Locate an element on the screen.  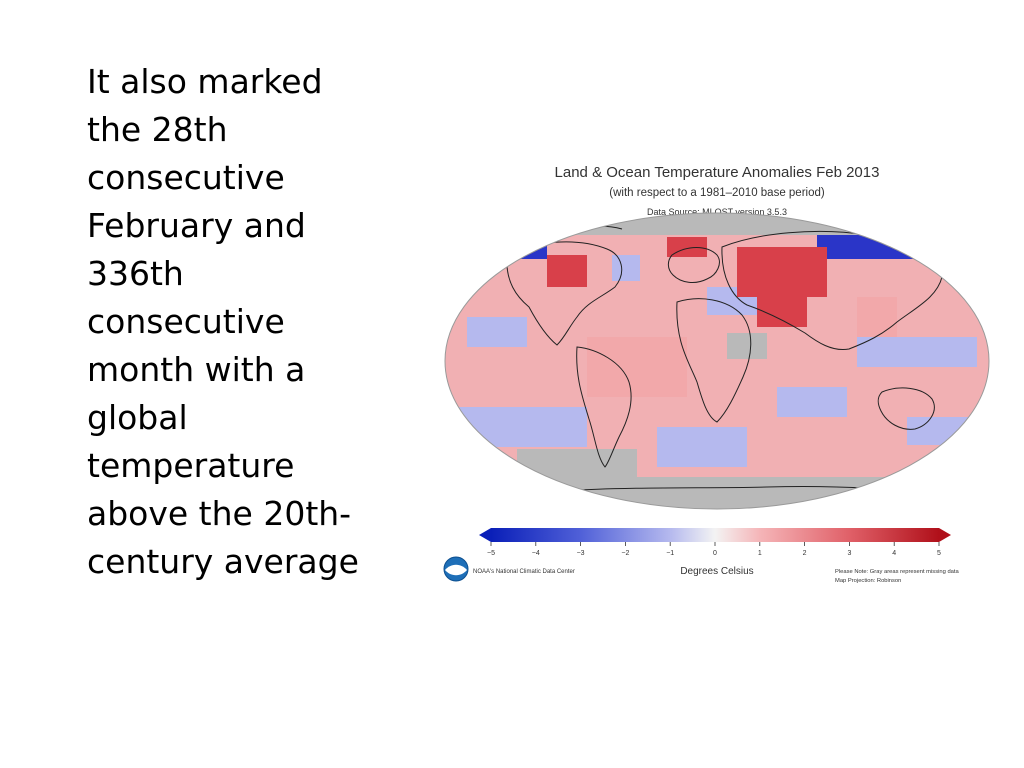
colorbar-tick-label: 4 is located at coordinates (894, 553).